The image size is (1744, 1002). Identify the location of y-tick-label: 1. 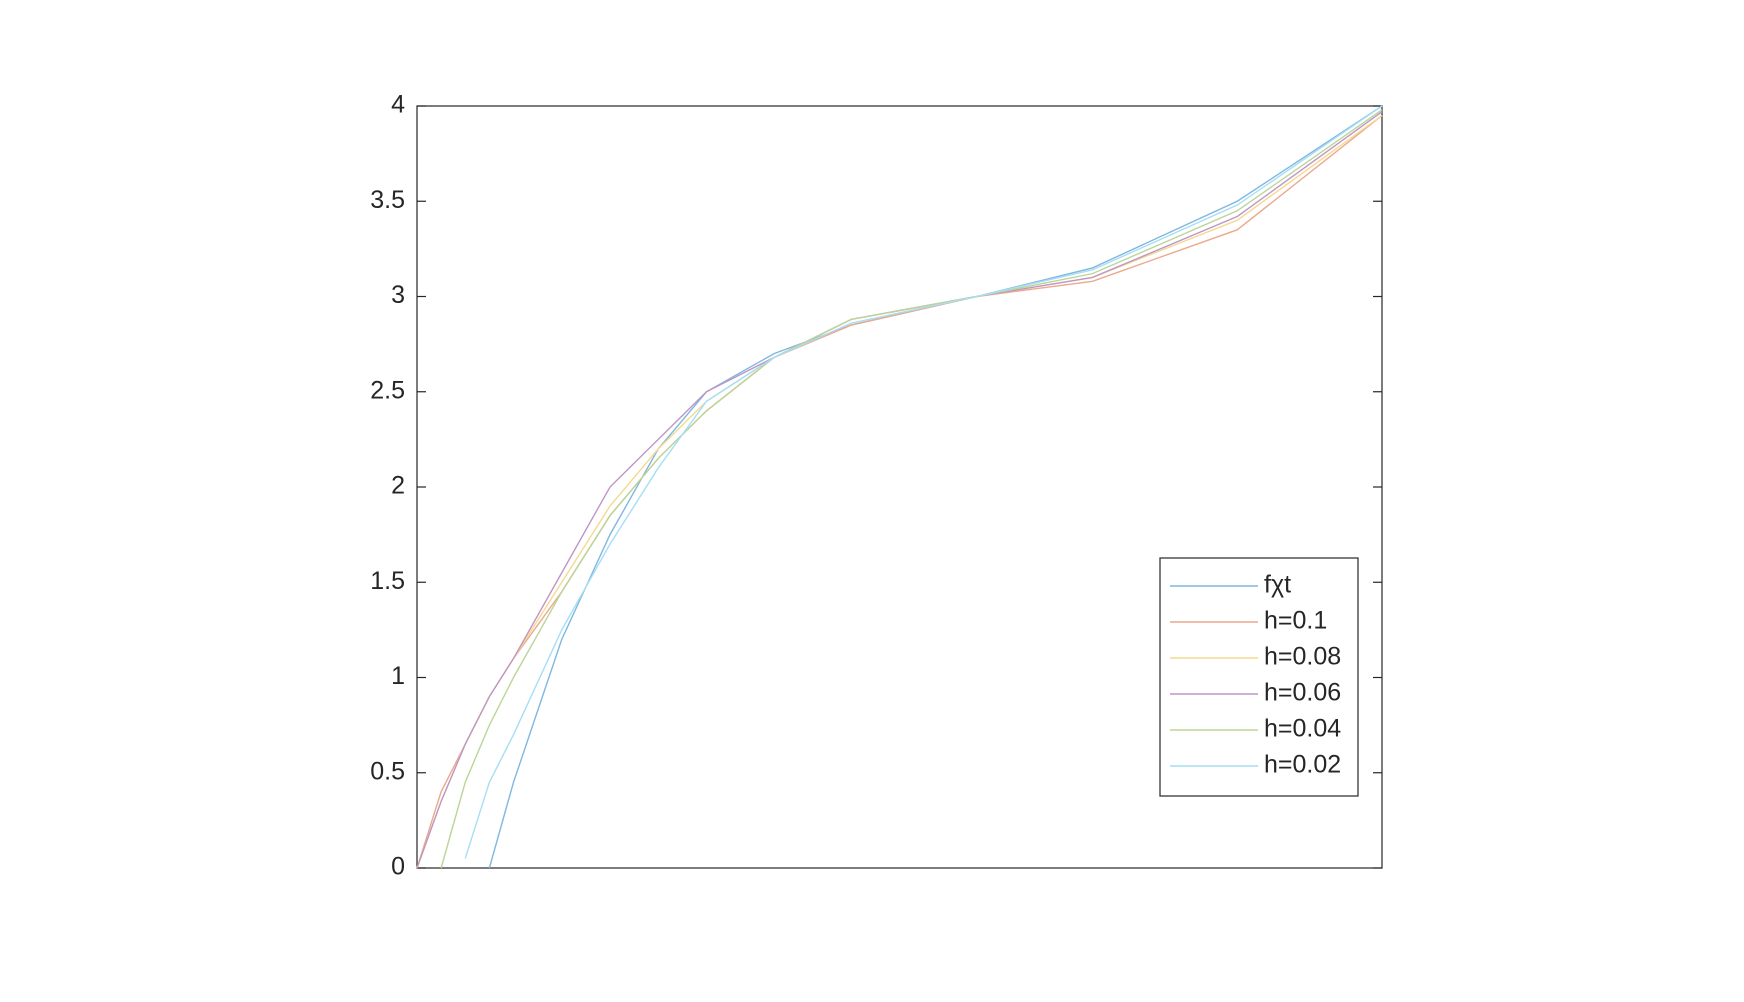
(398, 676).